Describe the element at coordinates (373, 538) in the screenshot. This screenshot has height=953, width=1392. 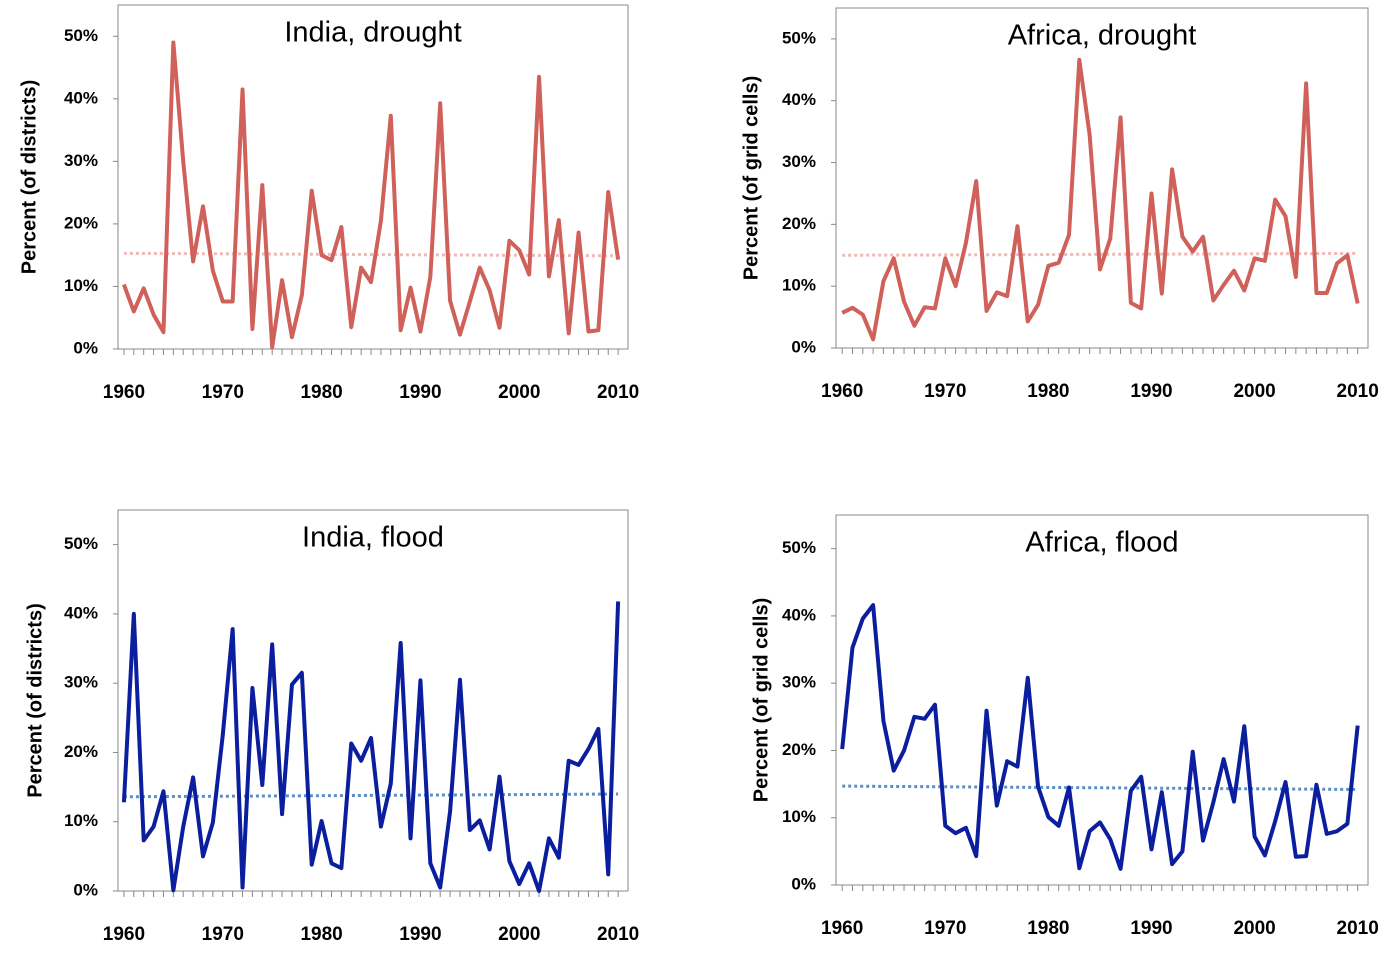
I see `chart-title: India, flood` at that location.